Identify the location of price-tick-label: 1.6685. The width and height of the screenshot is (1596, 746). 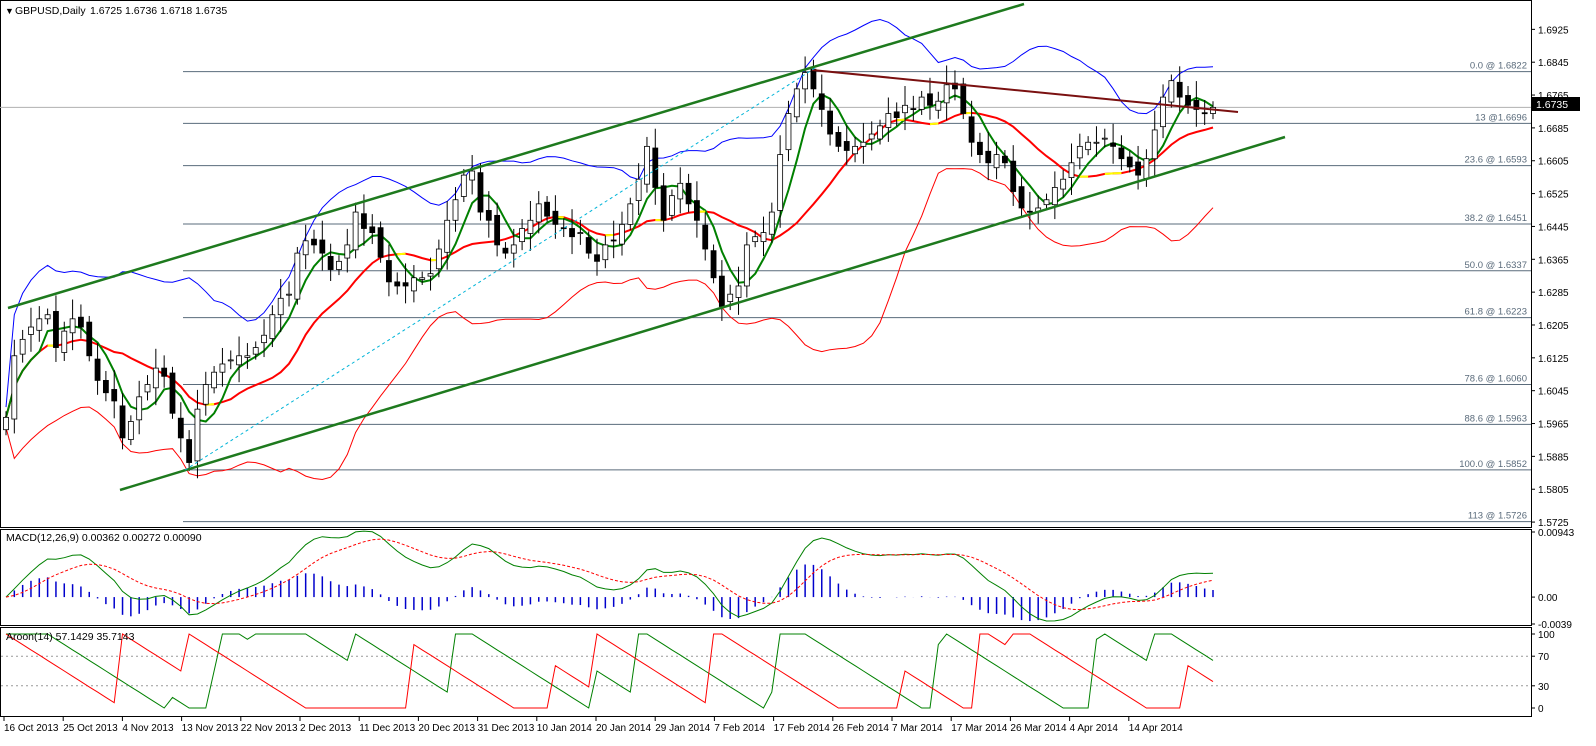
(1553, 129).